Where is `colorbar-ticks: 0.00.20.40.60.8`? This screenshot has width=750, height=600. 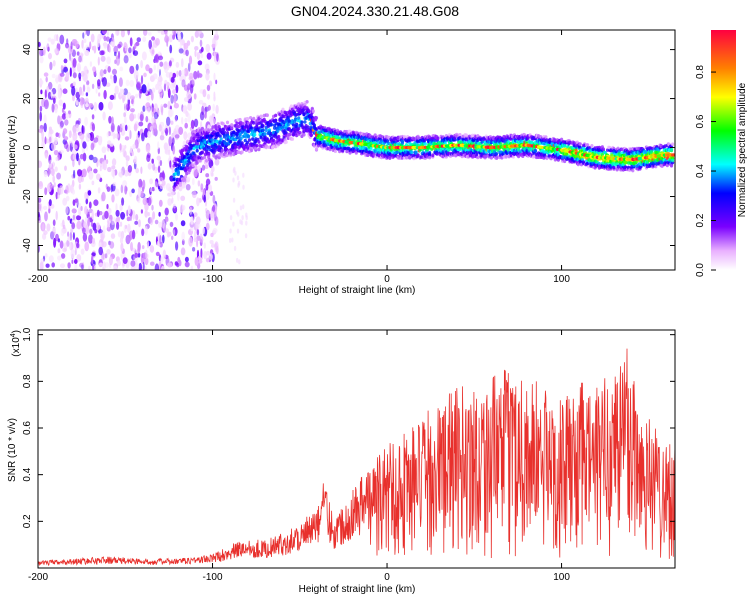
colorbar-ticks: 0.00.20.40.60.8 is located at coordinates (705, 171).